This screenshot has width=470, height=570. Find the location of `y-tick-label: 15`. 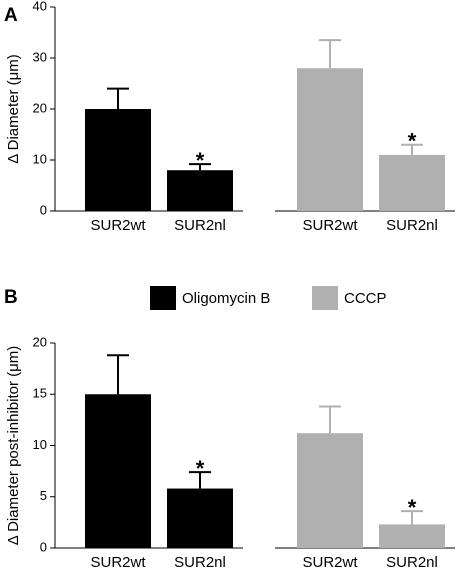

y-tick-label: 15 is located at coordinates (40, 393).